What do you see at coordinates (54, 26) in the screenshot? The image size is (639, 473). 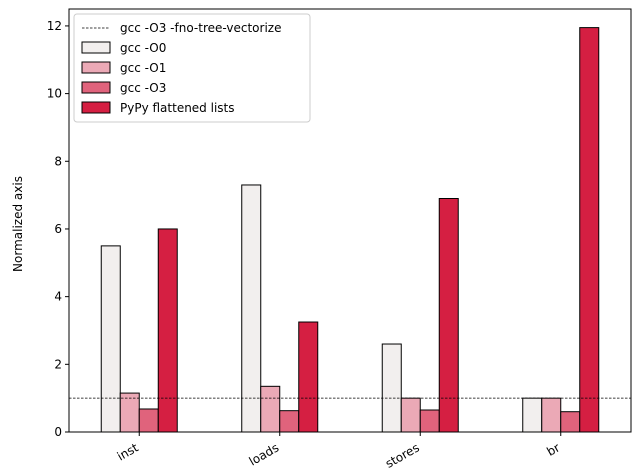 I see `y-tick-label: 12` at bounding box center [54, 26].